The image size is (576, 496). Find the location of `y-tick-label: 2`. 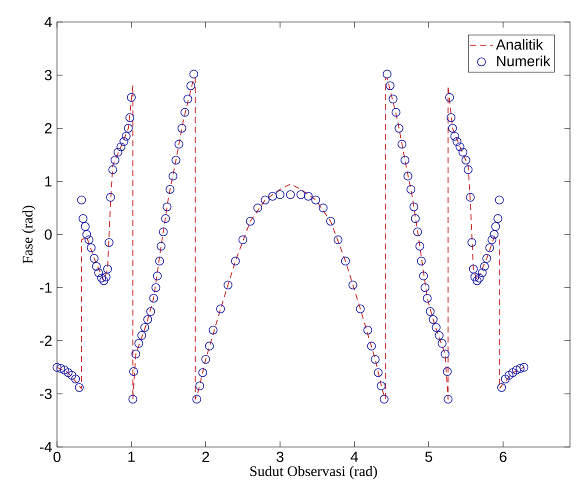

y-tick-label: 2 is located at coordinates (48, 128).